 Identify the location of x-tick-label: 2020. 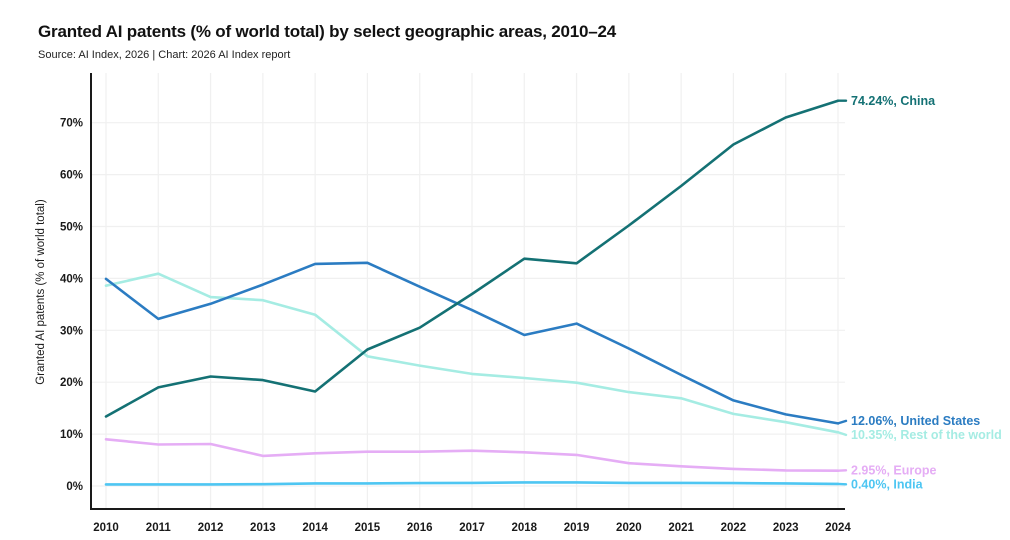
(629, 528).